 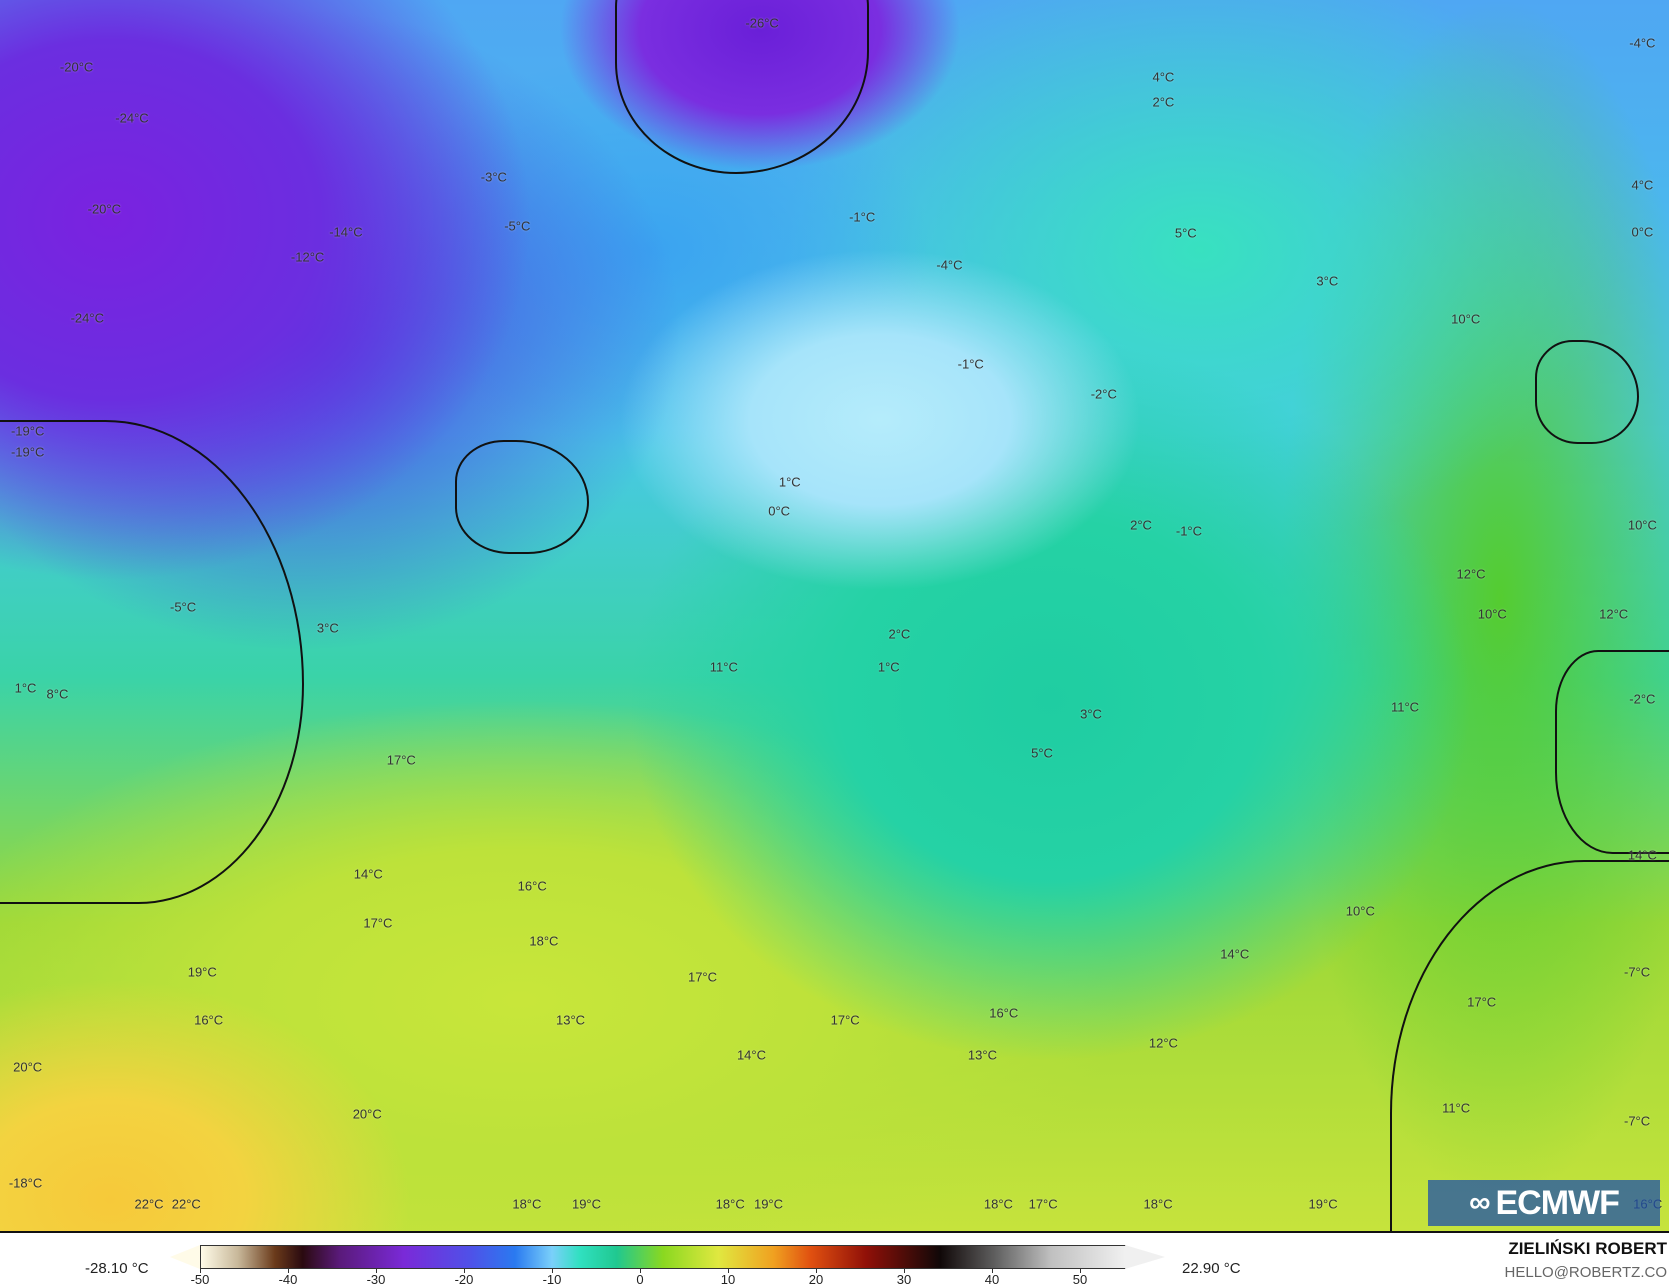 I want to click on iberia-coast, so click(x=1612, y=752).